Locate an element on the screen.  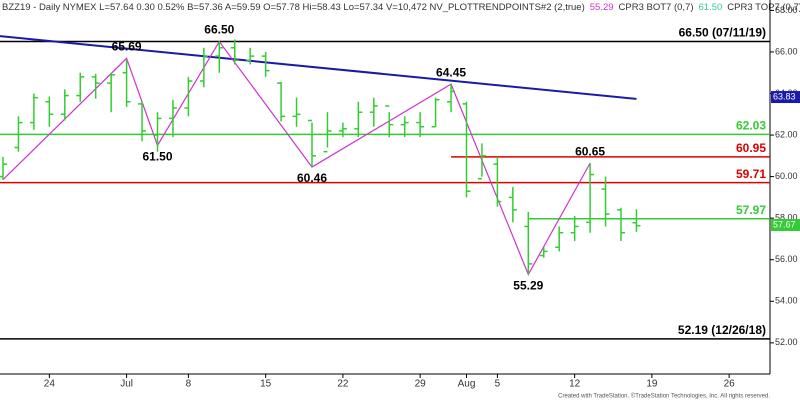
pivot-label: 66.50 is located at coordinates (219, 30).